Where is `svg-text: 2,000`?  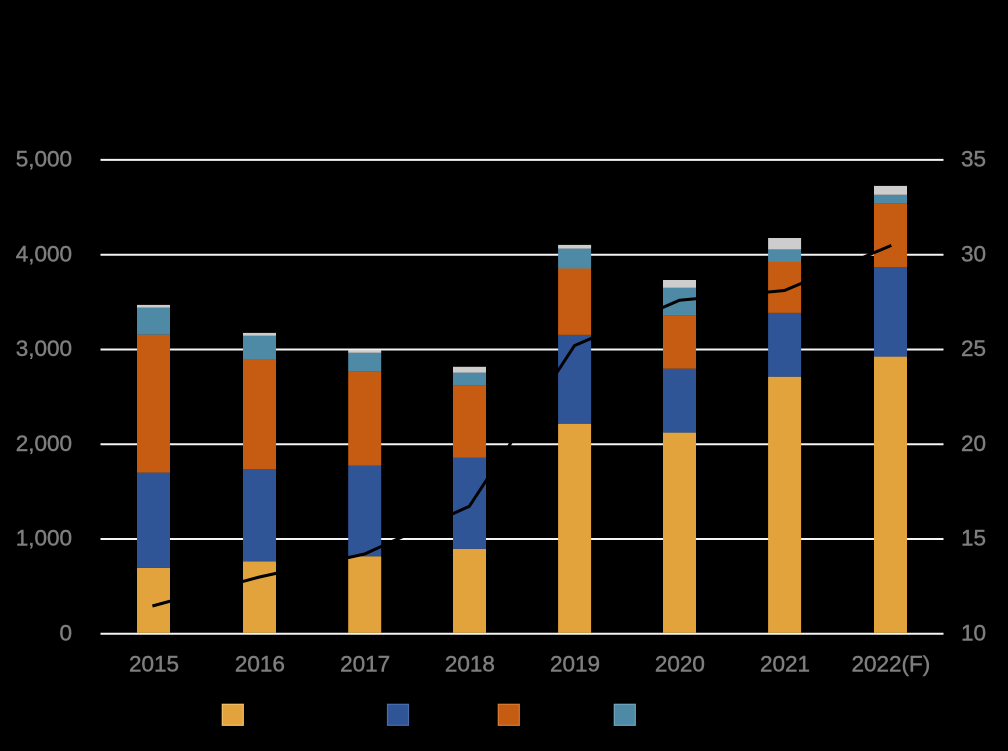 svg-text: 2,000 is located at coordinates (44, 443).